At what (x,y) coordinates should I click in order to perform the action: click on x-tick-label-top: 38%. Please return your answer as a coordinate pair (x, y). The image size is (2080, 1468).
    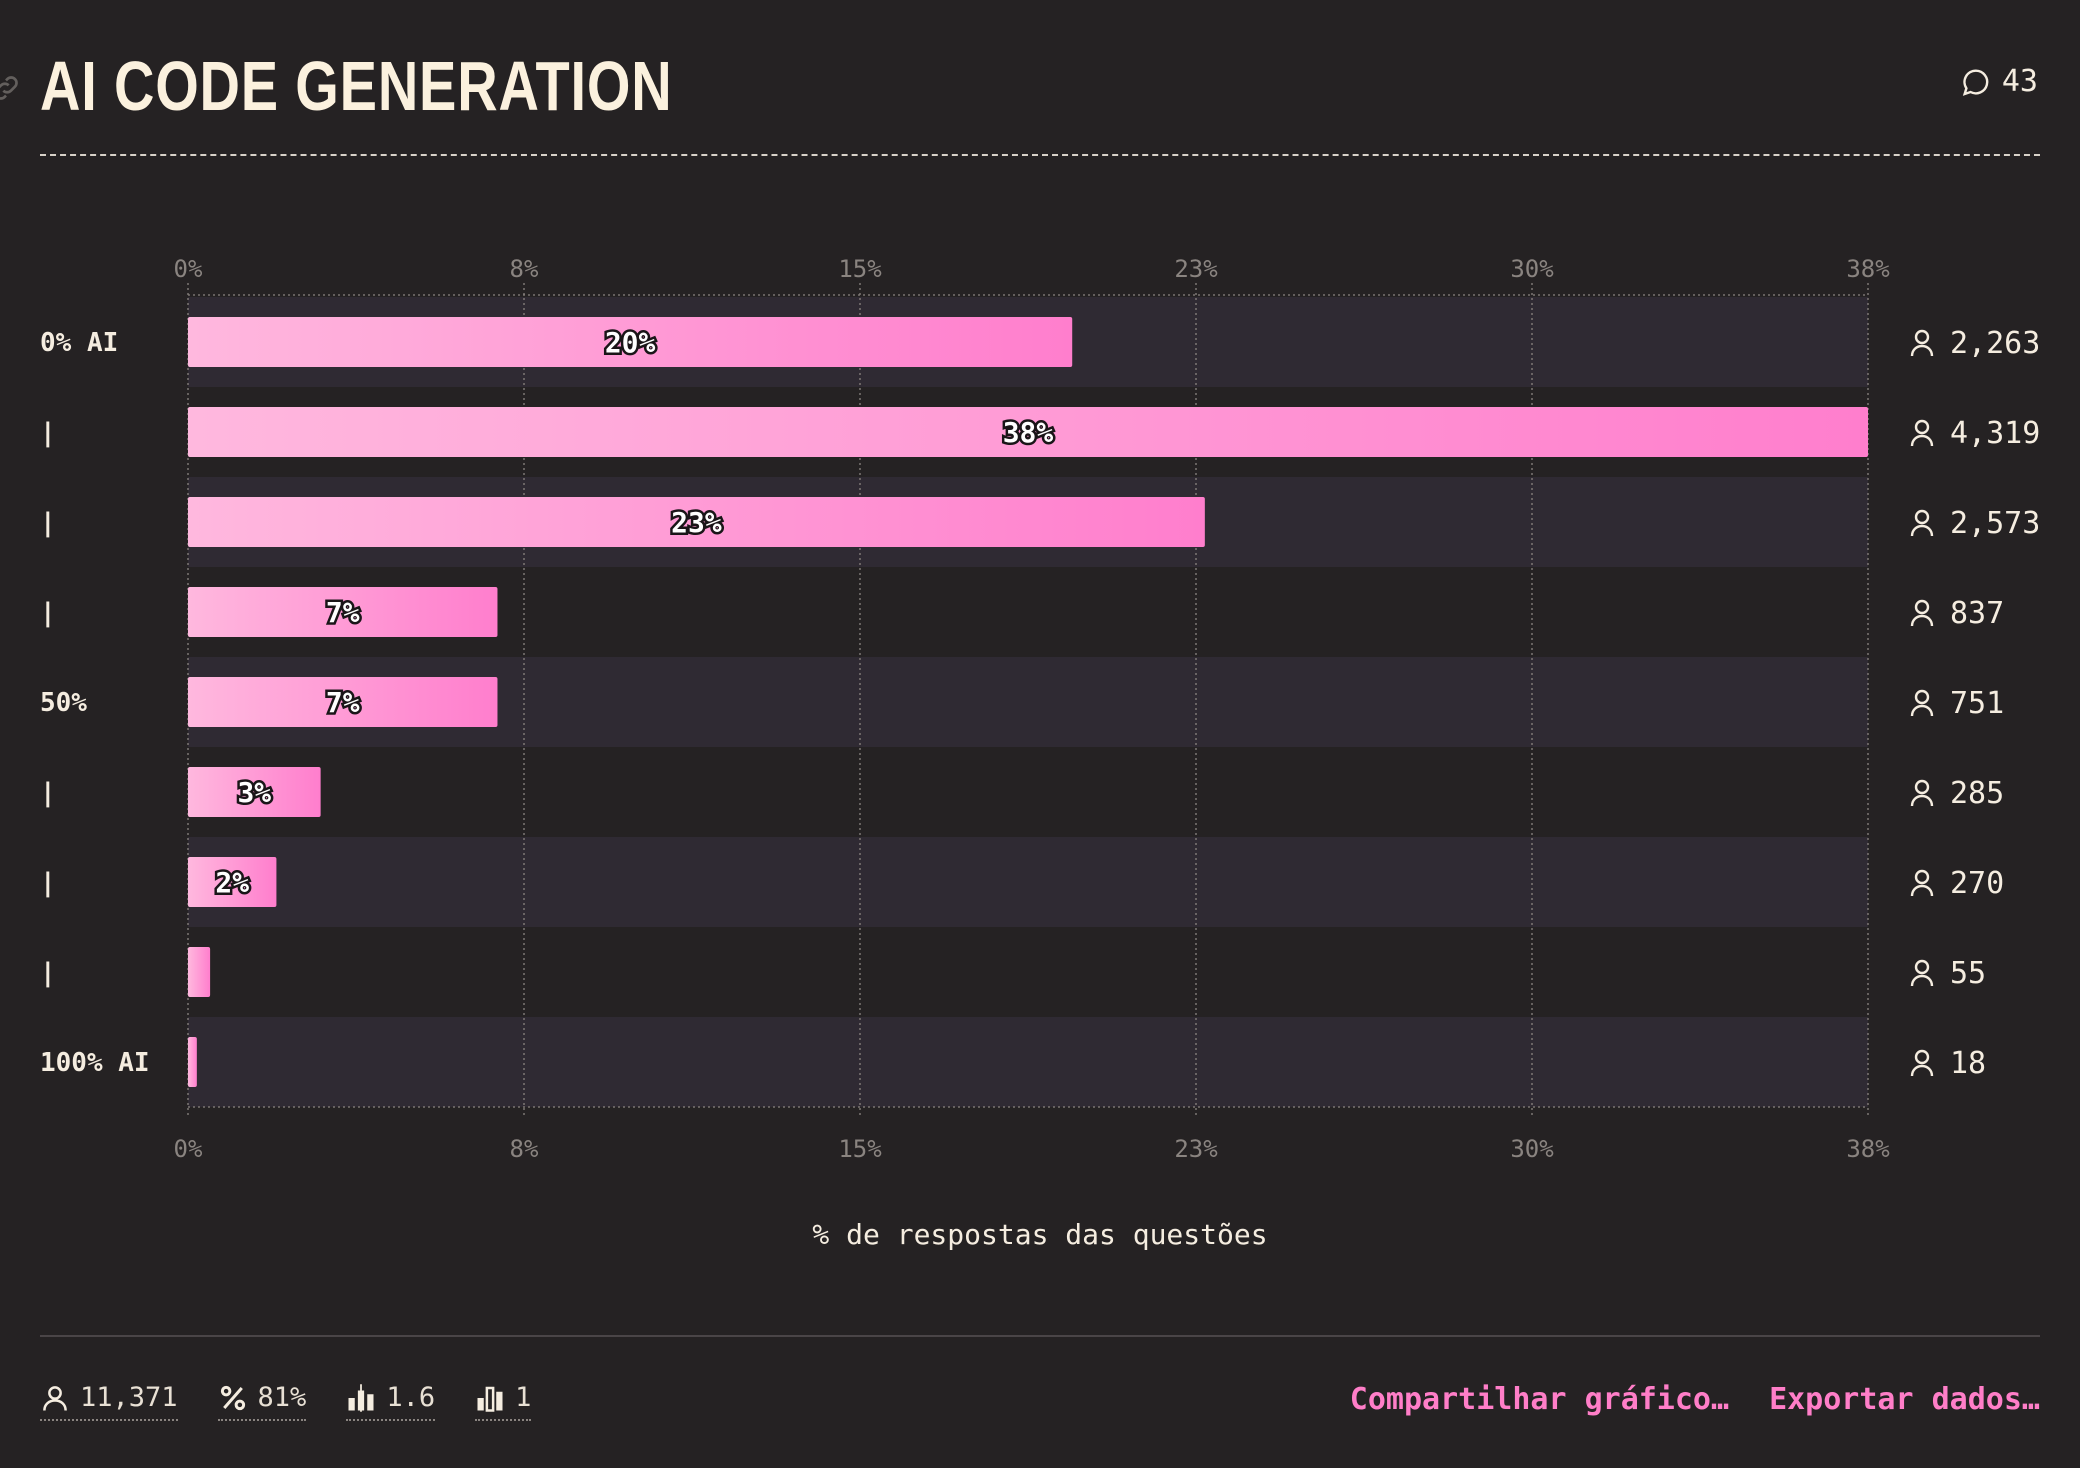
    Looking at the image, I should click on (1868, 269).